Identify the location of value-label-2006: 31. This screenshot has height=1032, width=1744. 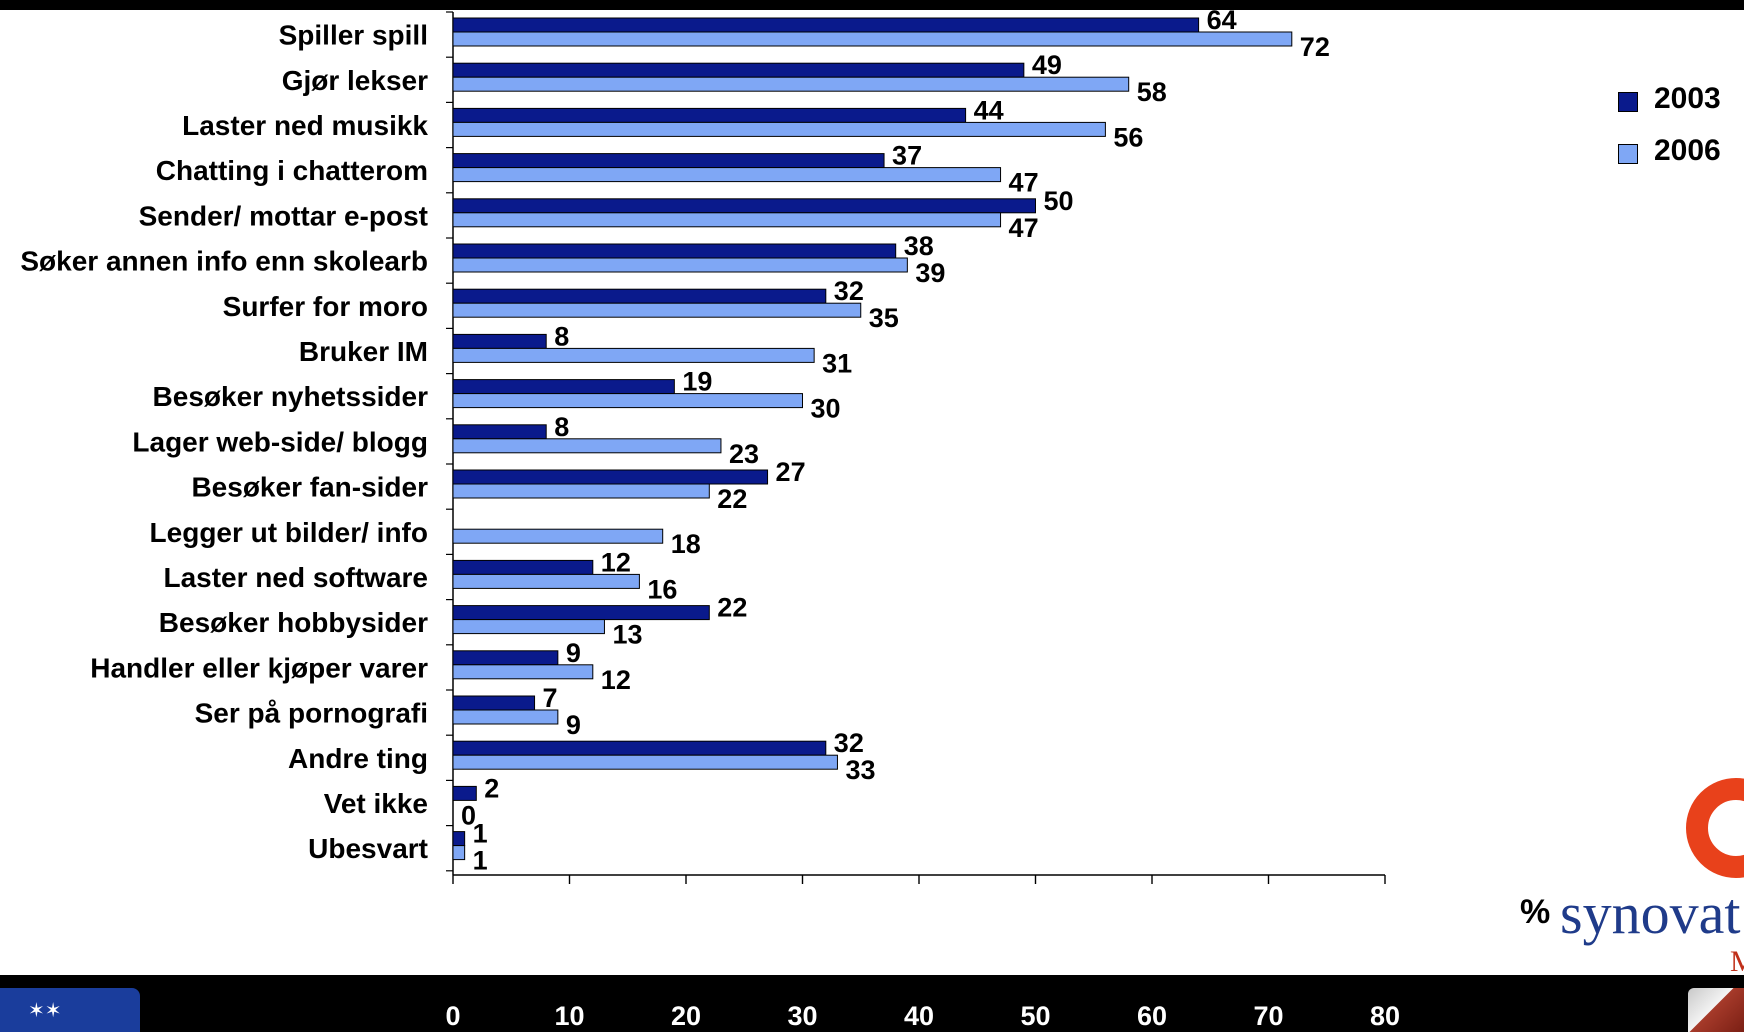
(837, 363).